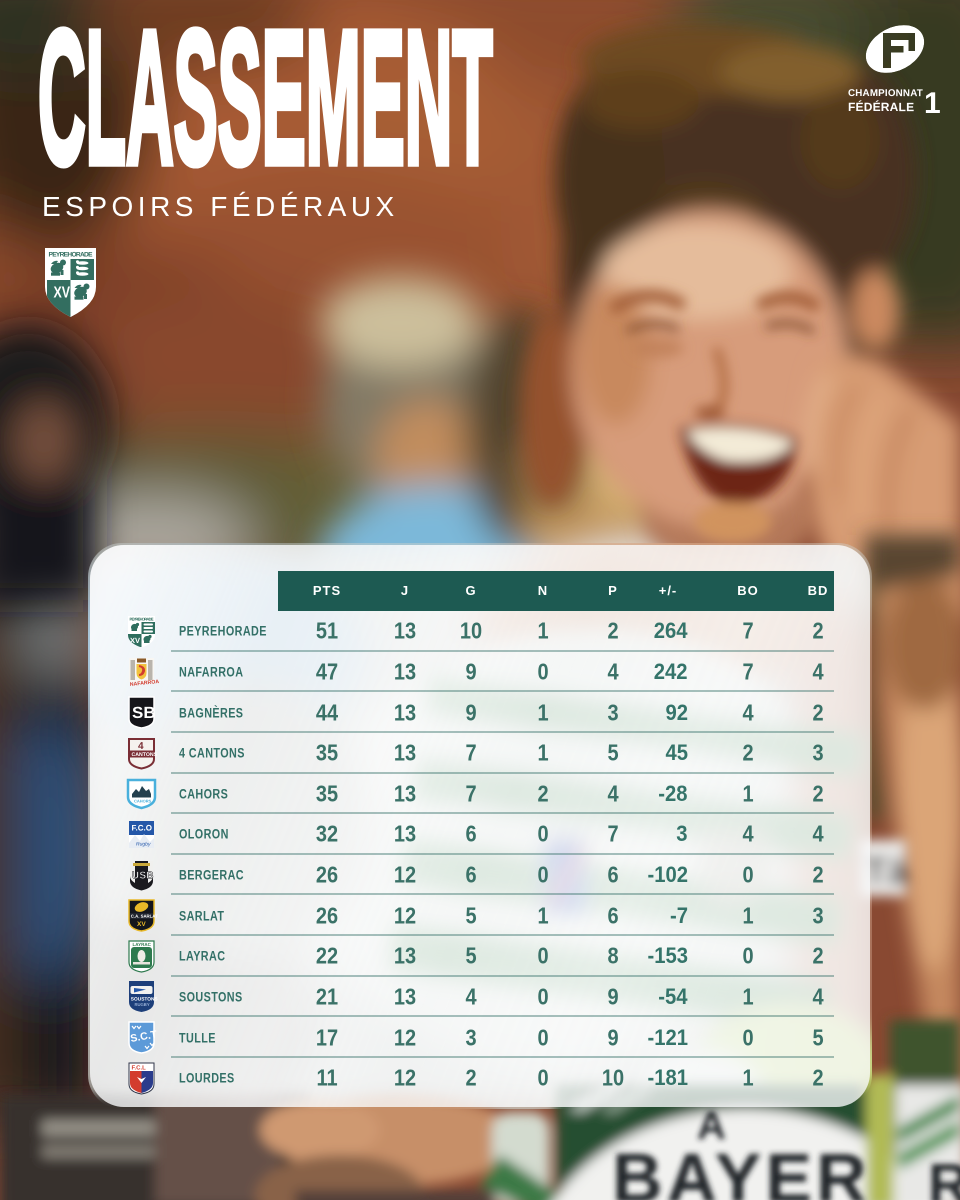 The width and height of the screenshot is (960, 1200). What do you see at coordinates (885, 93) in the screenshot?
I see `svg-text: CHAMPIONNAT` at bounding box center [885, 93].